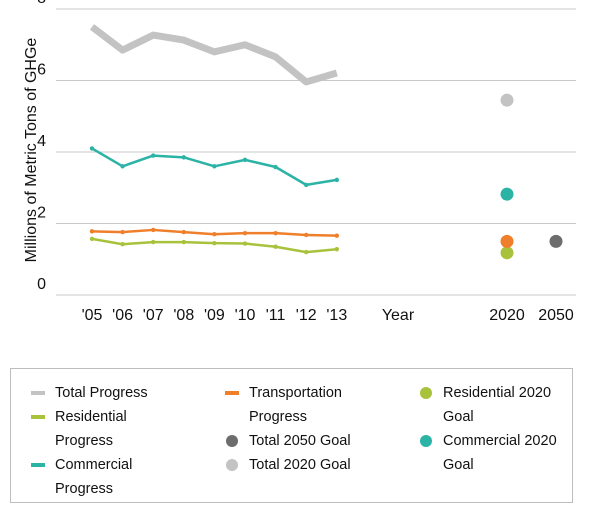 The width and height of the screenshot is (590, 505). What do you see at coordinates (41, 141) in the screenshot?
I see `y-tick-label: 4` at bounding box center [41, 141].